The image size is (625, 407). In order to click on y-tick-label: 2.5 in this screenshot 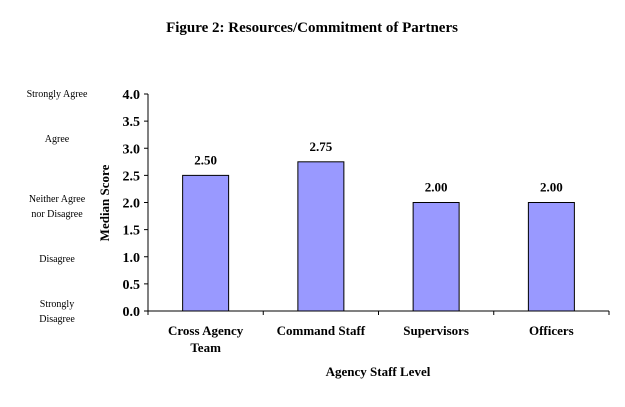, I will do `click(132, 176)`.